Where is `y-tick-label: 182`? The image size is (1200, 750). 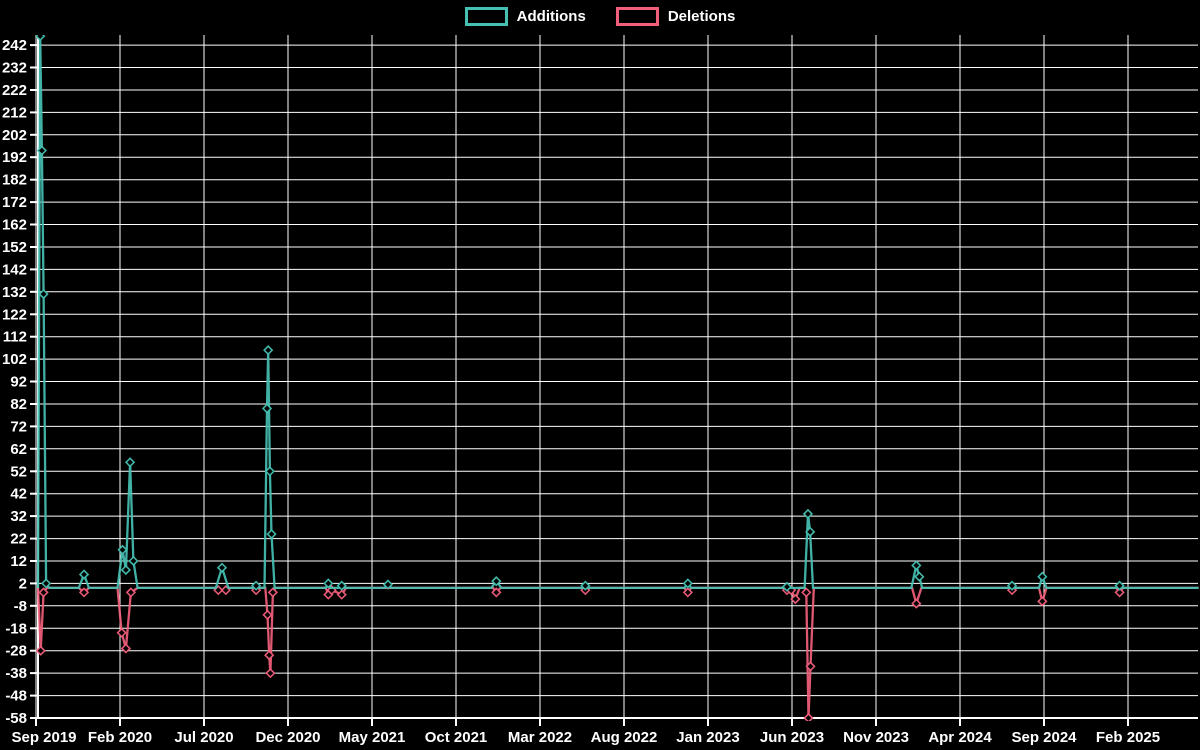 y-tick-label: 182 is located at coordinates (14, 180).